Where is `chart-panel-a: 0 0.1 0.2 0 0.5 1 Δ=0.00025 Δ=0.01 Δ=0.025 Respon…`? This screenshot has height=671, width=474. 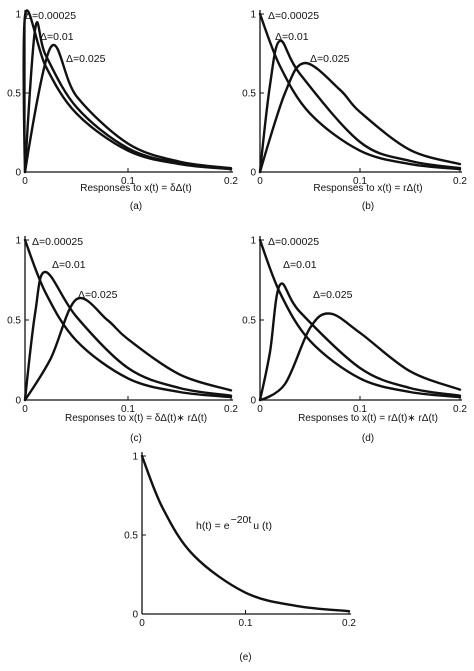 chart-panel-a: 0 0.1 0.2 0 0.5 1 Δ=0.00025 Δ=0.01 Δ=0.025 Respon… is located at coordinates (122, 111).